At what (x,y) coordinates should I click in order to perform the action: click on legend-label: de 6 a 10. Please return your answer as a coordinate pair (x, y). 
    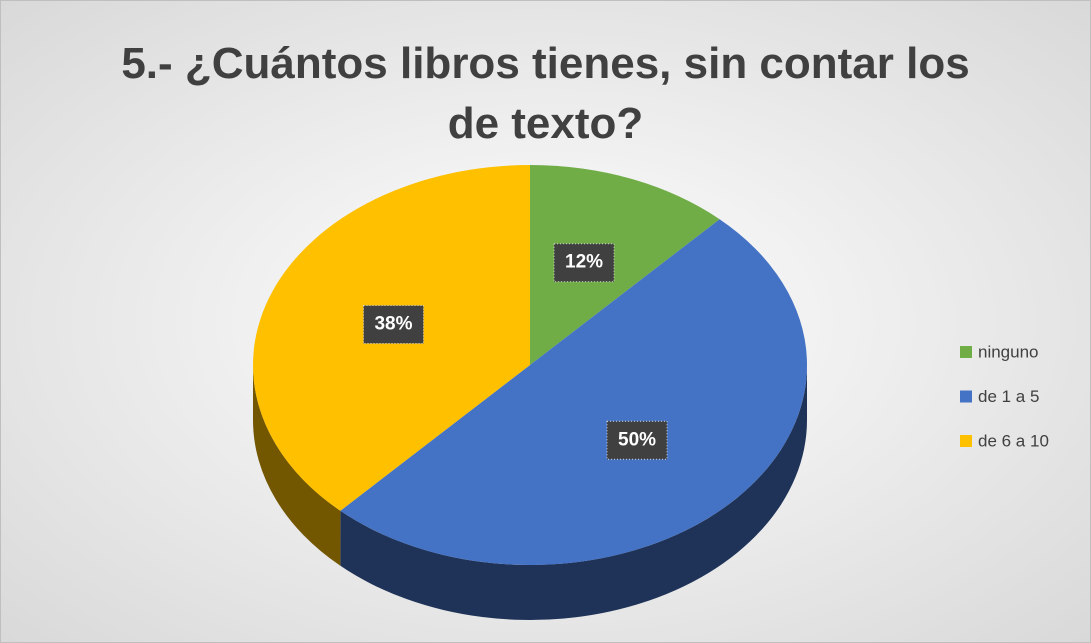
    Looking at the image, I should click on (1013, 440).